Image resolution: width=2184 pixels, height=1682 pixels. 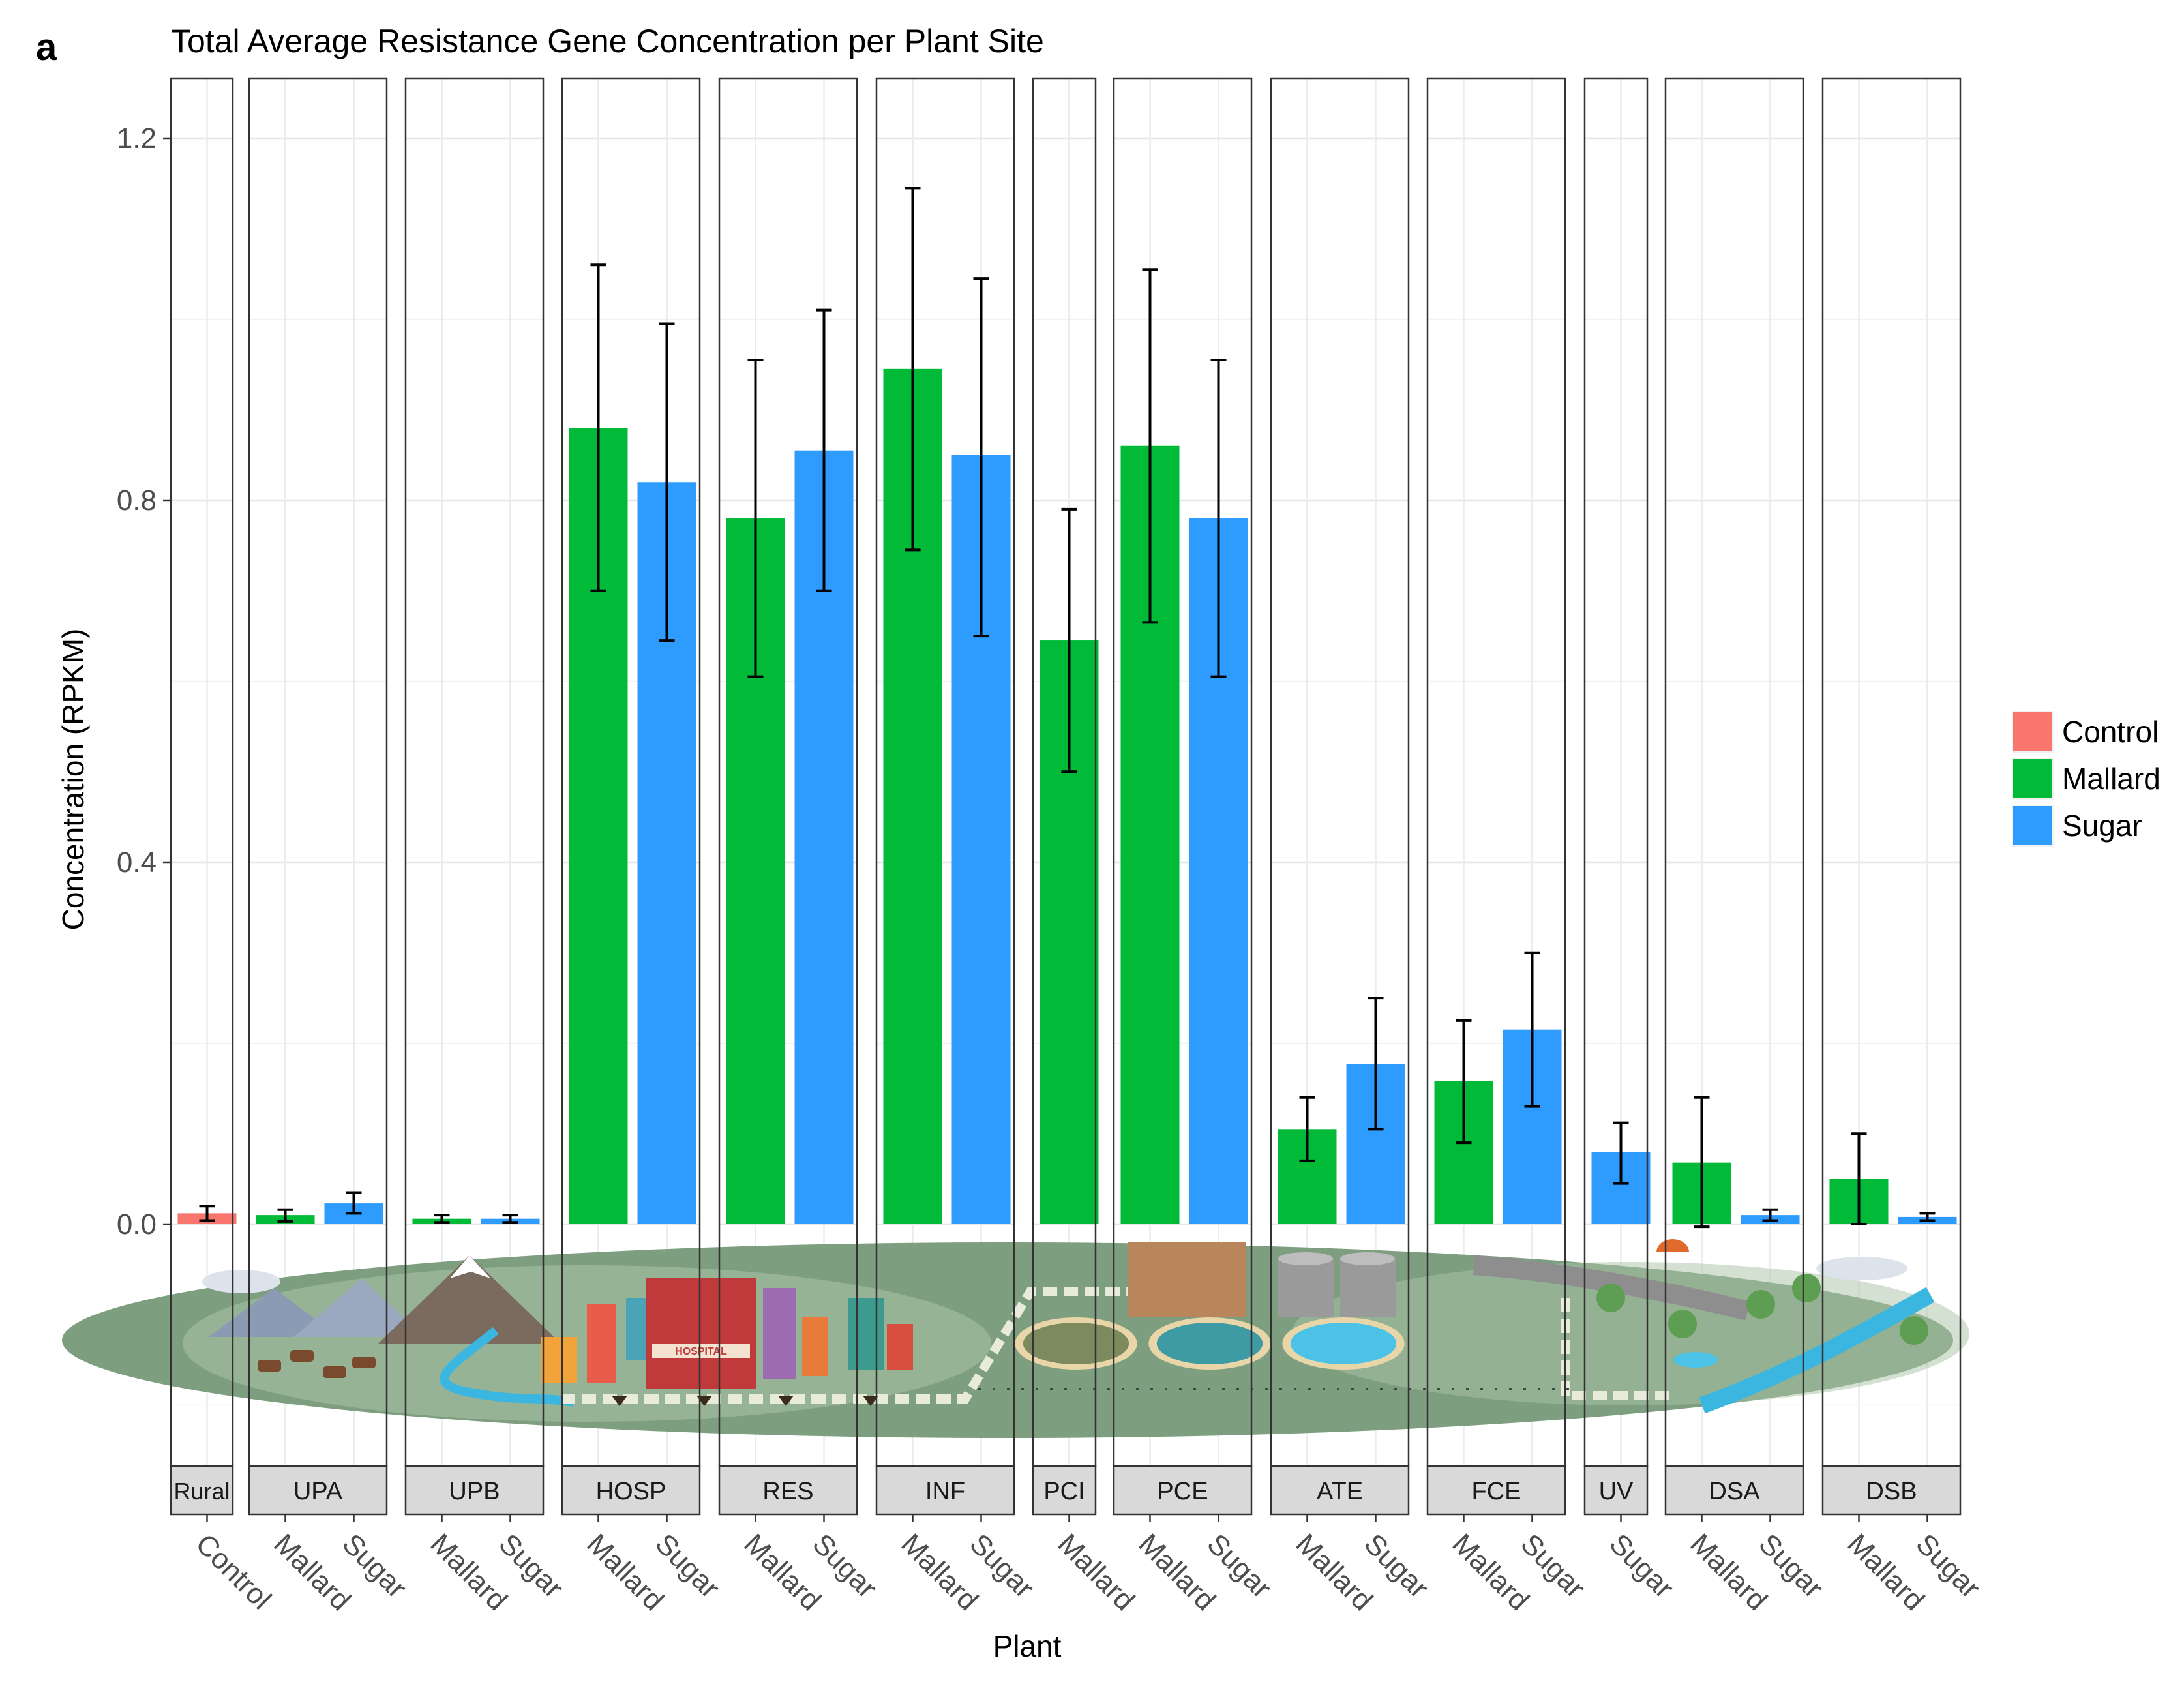 What do you see at coordinates (137, 139) in the screenshot?
I see `y-tick-label: 1.2` at bounding box center [137, 139].